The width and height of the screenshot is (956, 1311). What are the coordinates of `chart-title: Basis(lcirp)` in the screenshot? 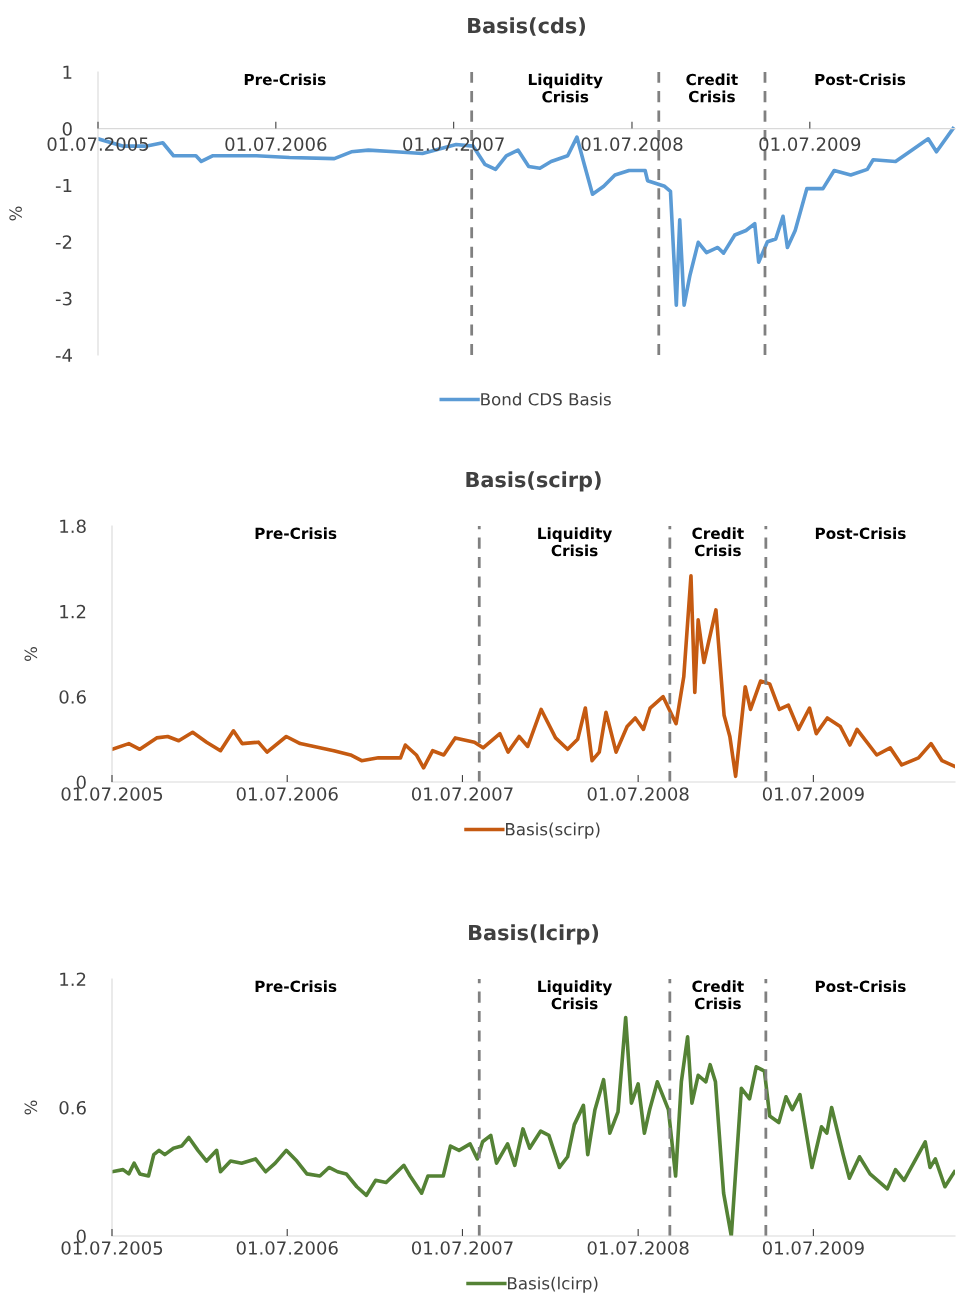 It's located at (534, 934).